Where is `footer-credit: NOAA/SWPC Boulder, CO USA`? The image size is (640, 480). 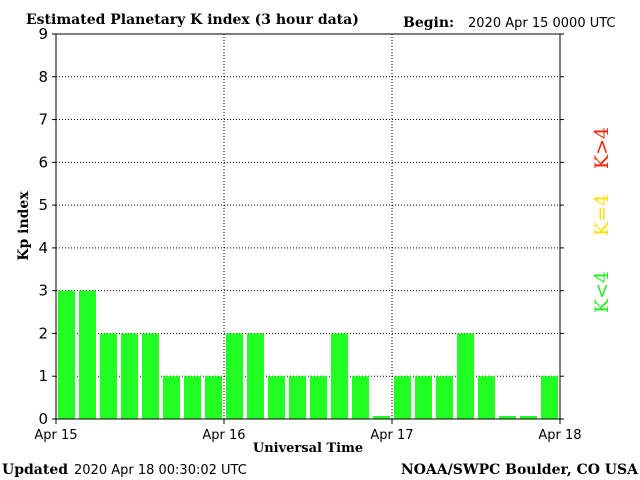
footer-credit: NOAA/SWPC Boulder, CO USA is located at coordinates (520, 470).